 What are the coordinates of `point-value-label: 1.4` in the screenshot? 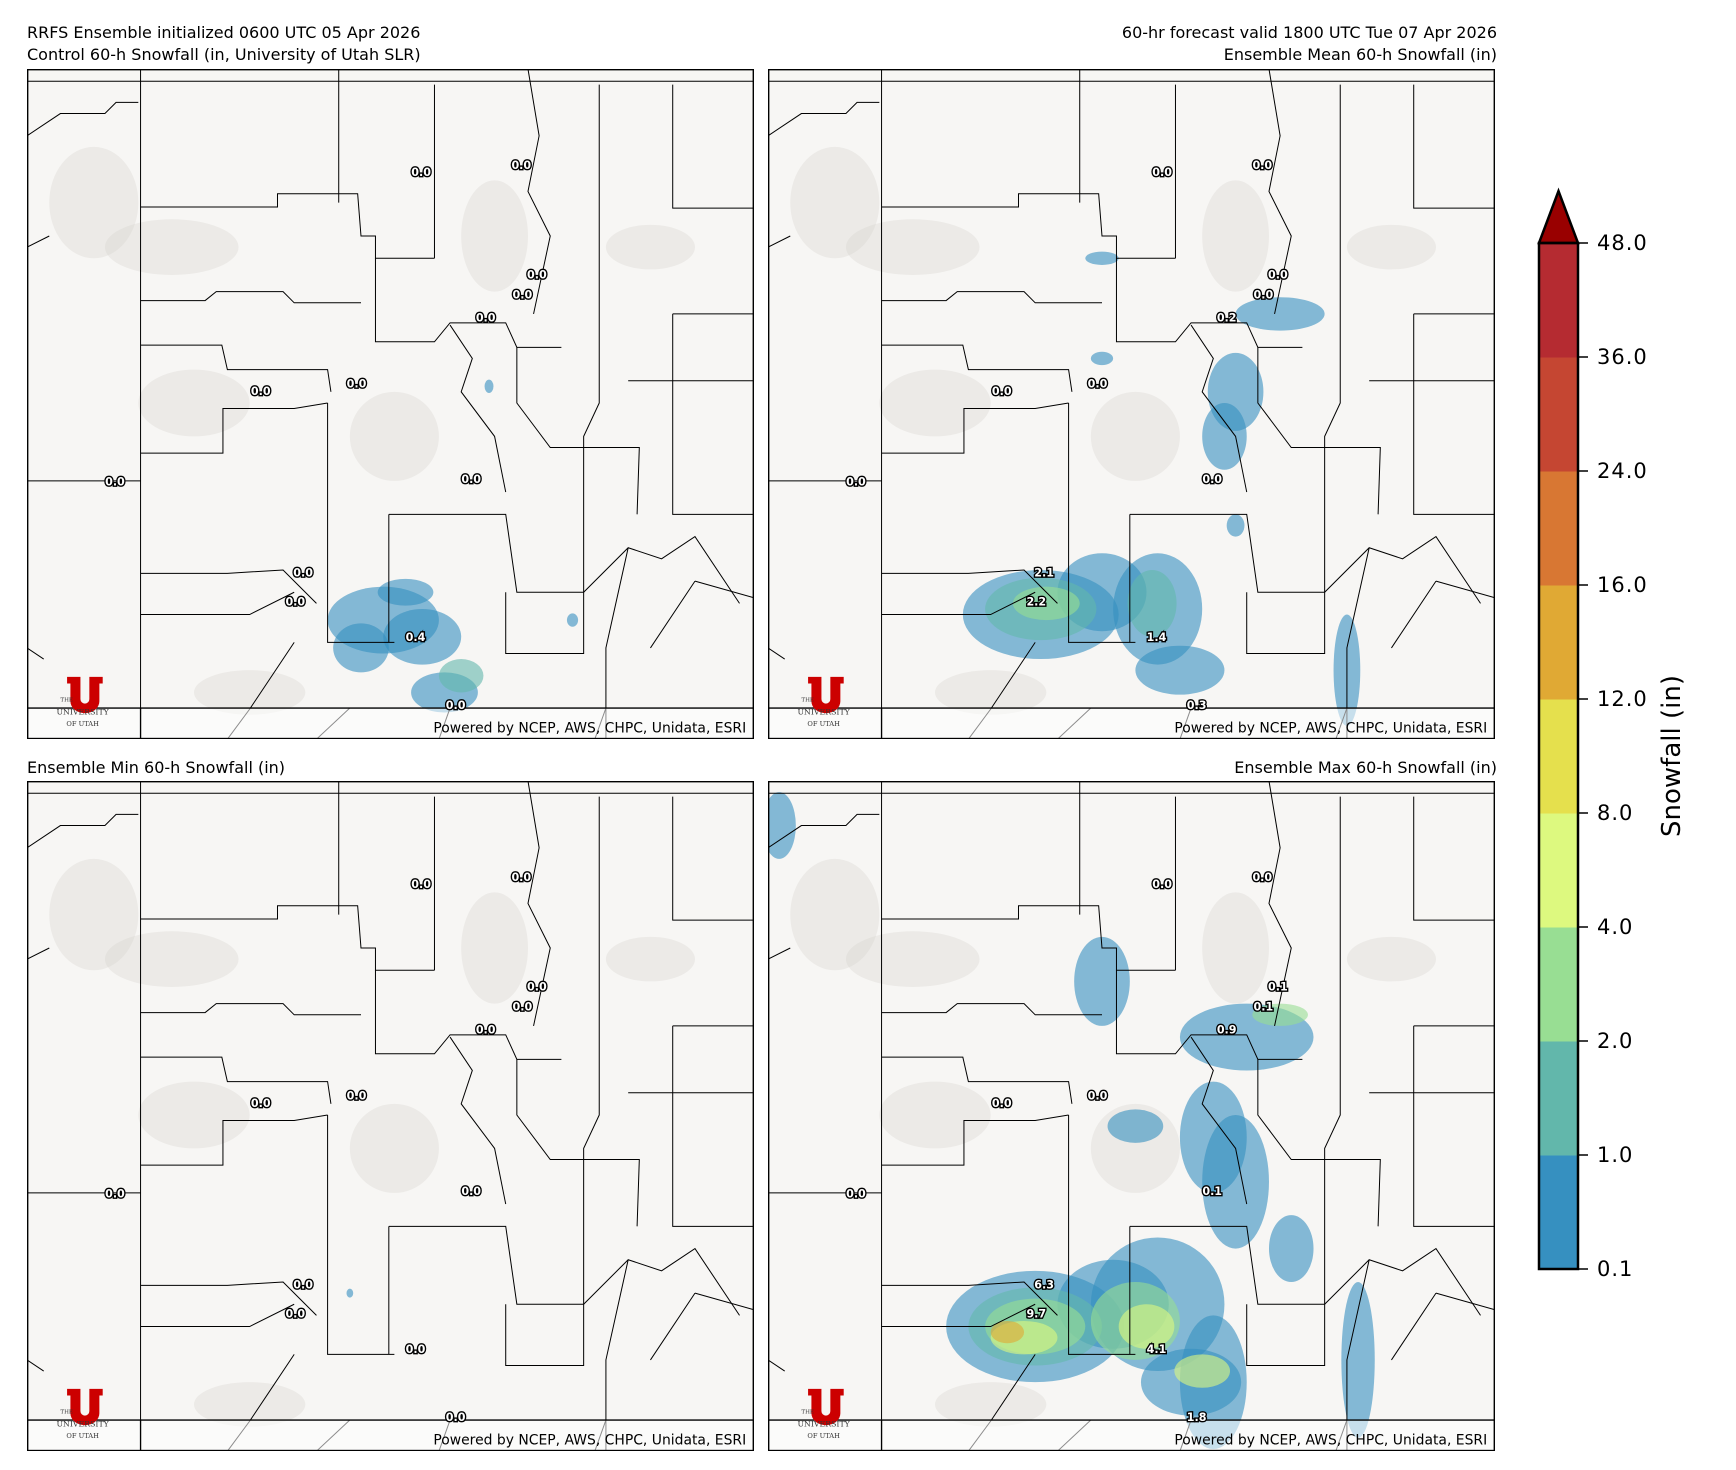 It's located at (1157, 637).